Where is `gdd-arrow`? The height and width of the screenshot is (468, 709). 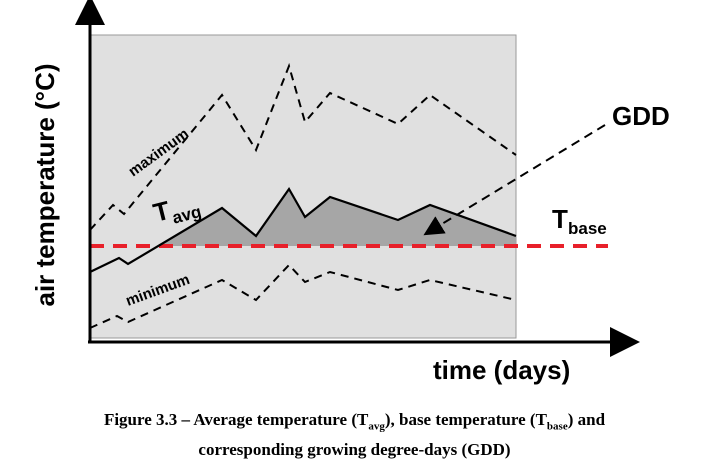 gdd-arrow is located at coordinates (514, 180).